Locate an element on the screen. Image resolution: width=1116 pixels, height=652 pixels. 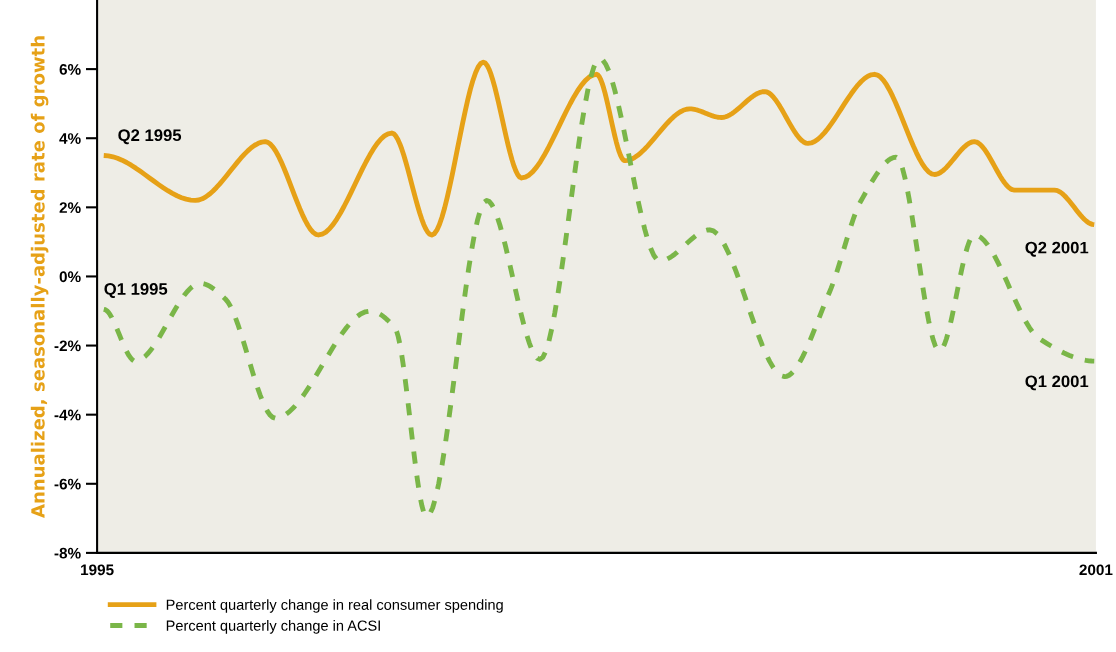
x-tick-label: 1995 is located at coordinates (97, 570).